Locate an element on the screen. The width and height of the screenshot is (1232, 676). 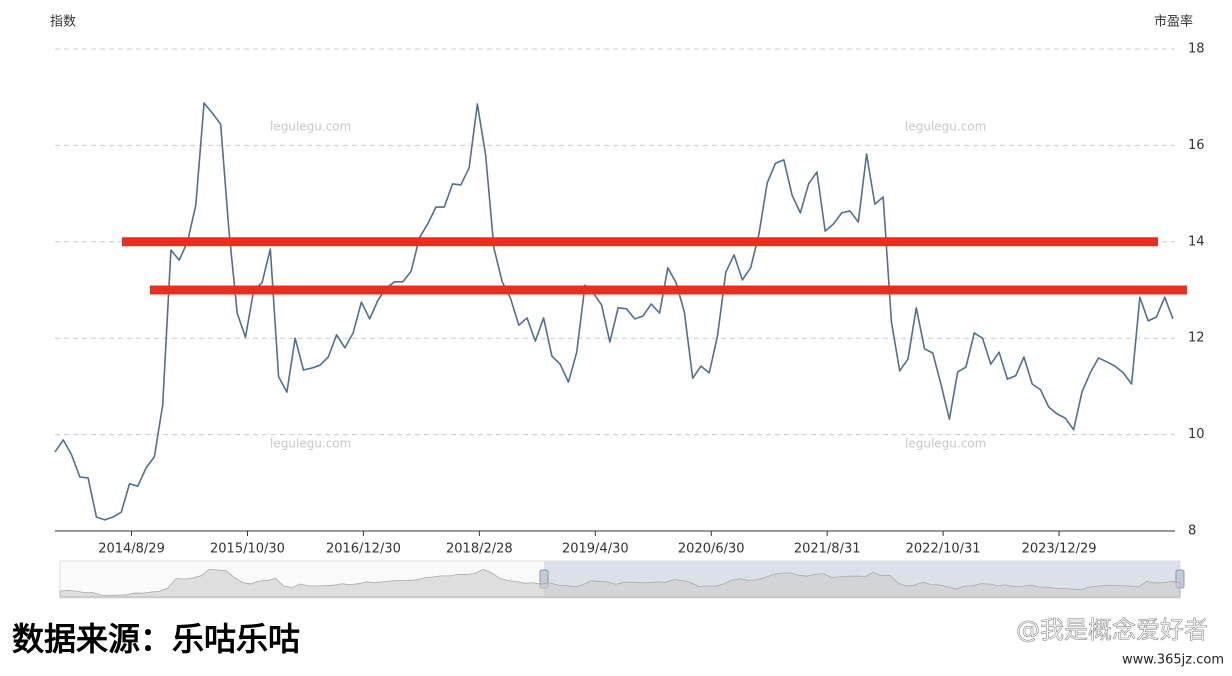
y-tick-label: 18 is located at coordinates (1196, 49).